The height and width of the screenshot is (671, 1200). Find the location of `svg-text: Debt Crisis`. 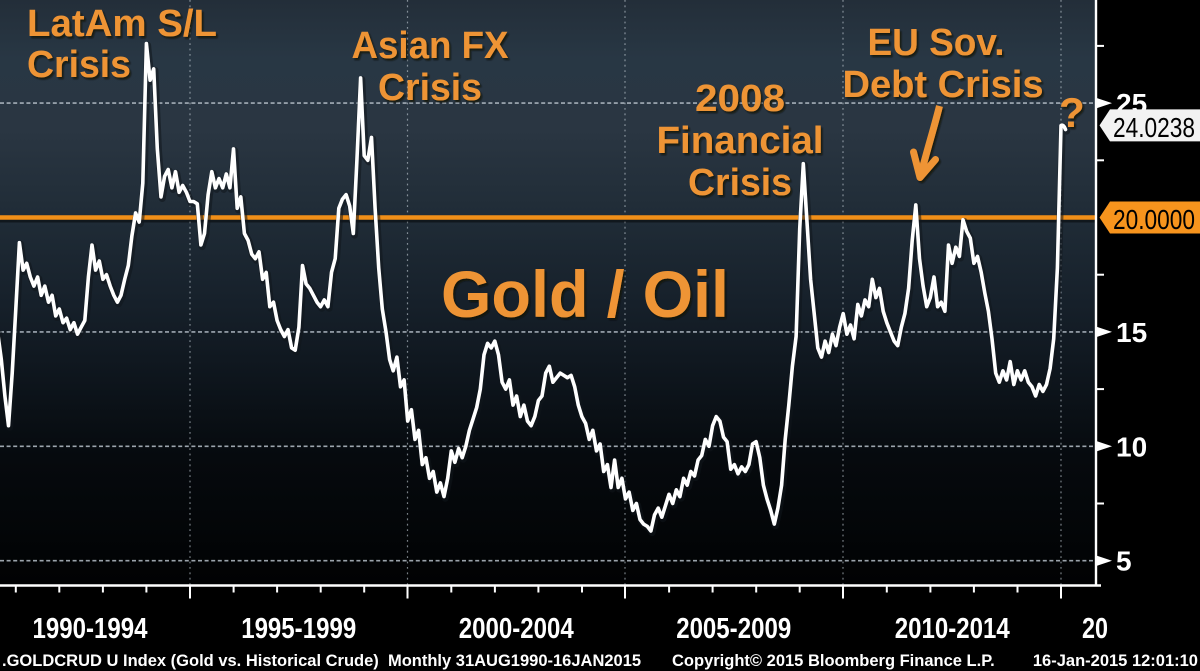

svg-text: Debt Crisis is located at coordinates (943, 85).